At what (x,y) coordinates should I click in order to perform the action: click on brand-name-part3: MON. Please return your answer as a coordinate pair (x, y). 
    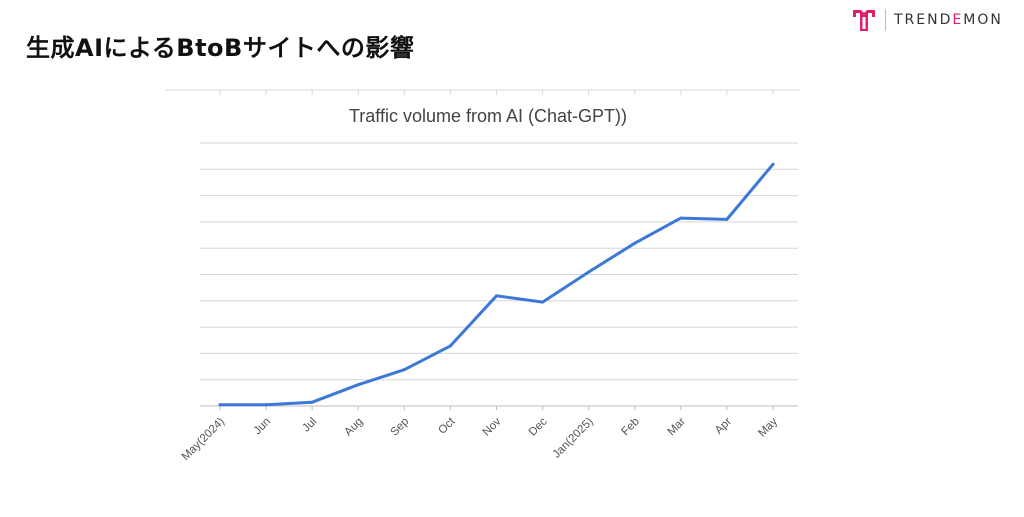
    Looking at the image, I should click on (983, 20).